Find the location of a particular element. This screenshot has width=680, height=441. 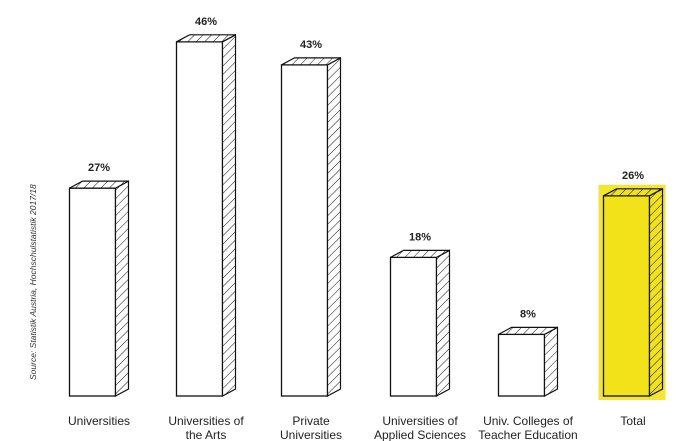

x-tick-label: Univ. Colleges of Teacher Education is located at coordinates (527, 427).